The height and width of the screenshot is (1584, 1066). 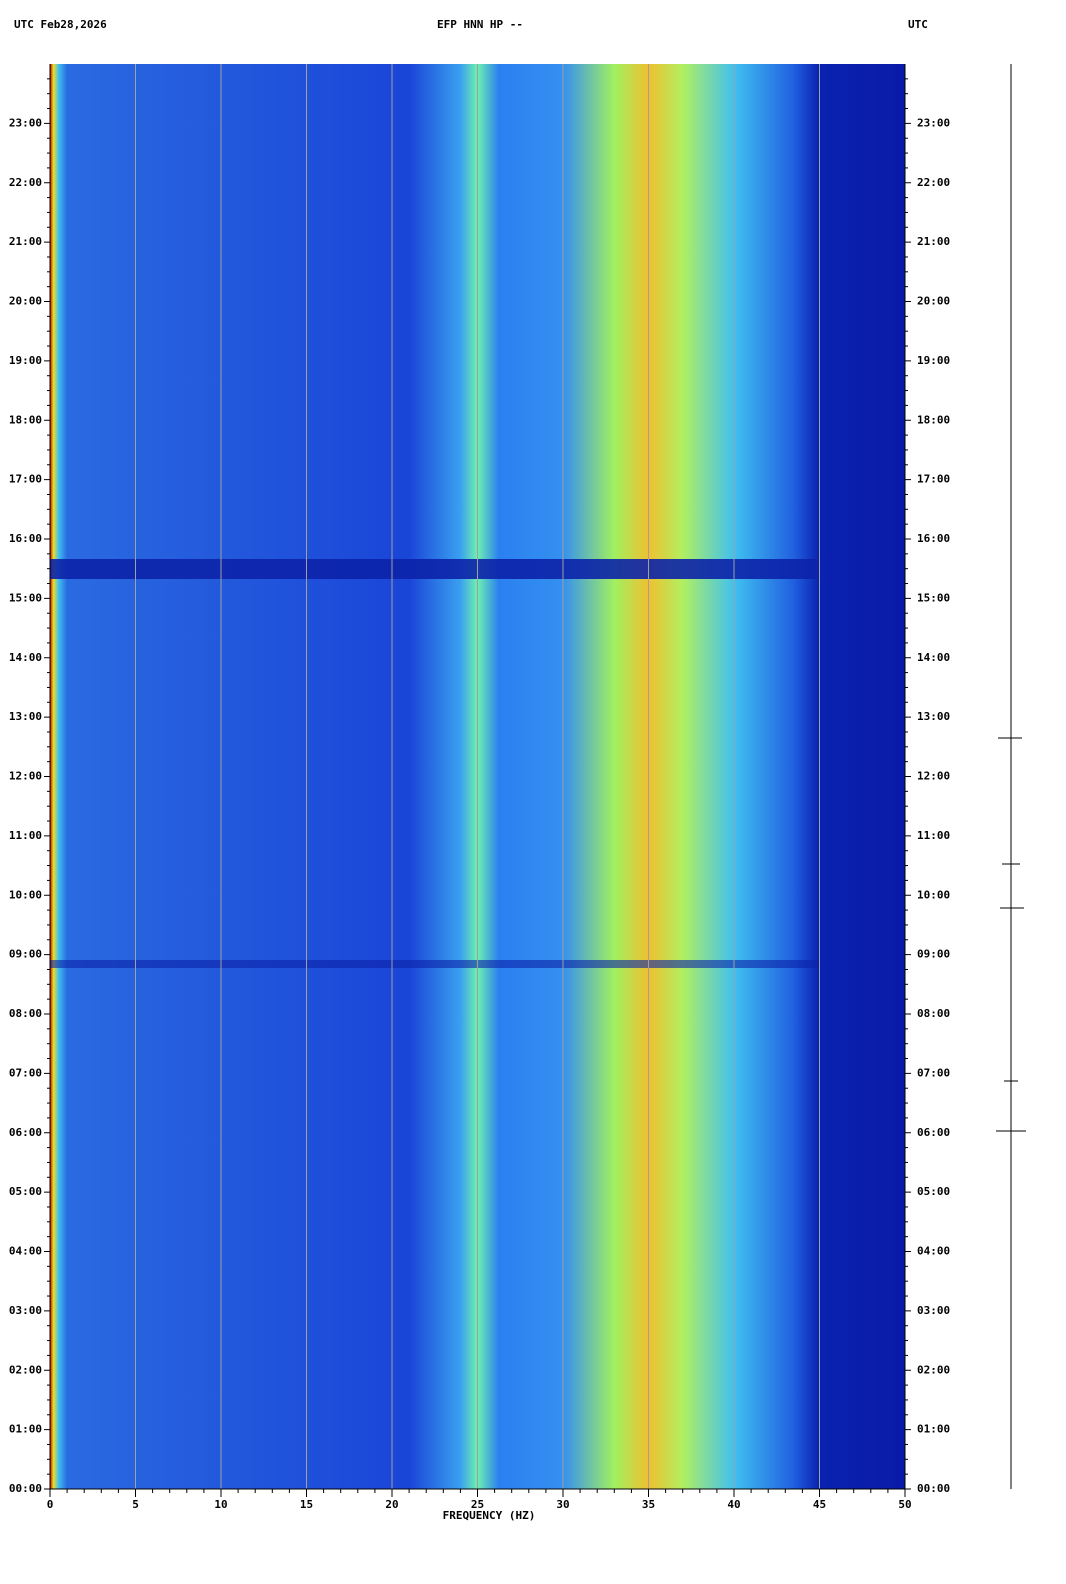 What do you see at coordinates (480, 24) in the screenshot?
I see `chart-title: EFP HNN HP --` at bounding box center [480, 24].